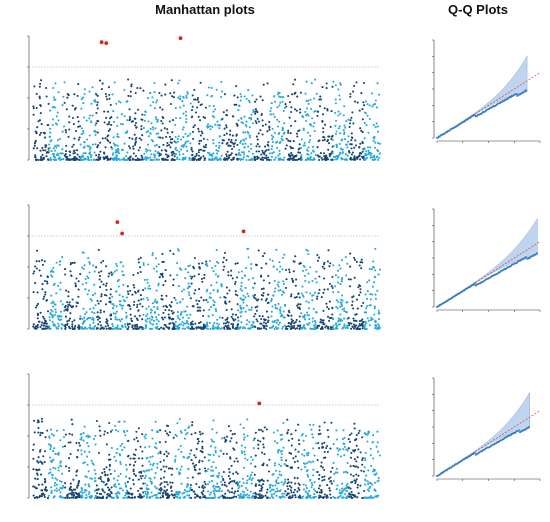 The width and height of the screenshot is (550, 522). Describe the element at coordinates (488, 105) in the screenshot. I see `qq-diagonal` at that location.